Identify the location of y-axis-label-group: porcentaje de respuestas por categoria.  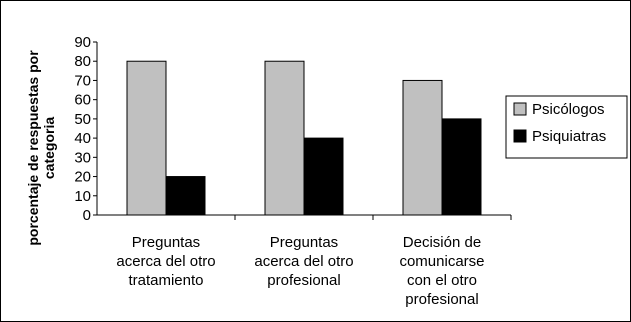
(41, 148).